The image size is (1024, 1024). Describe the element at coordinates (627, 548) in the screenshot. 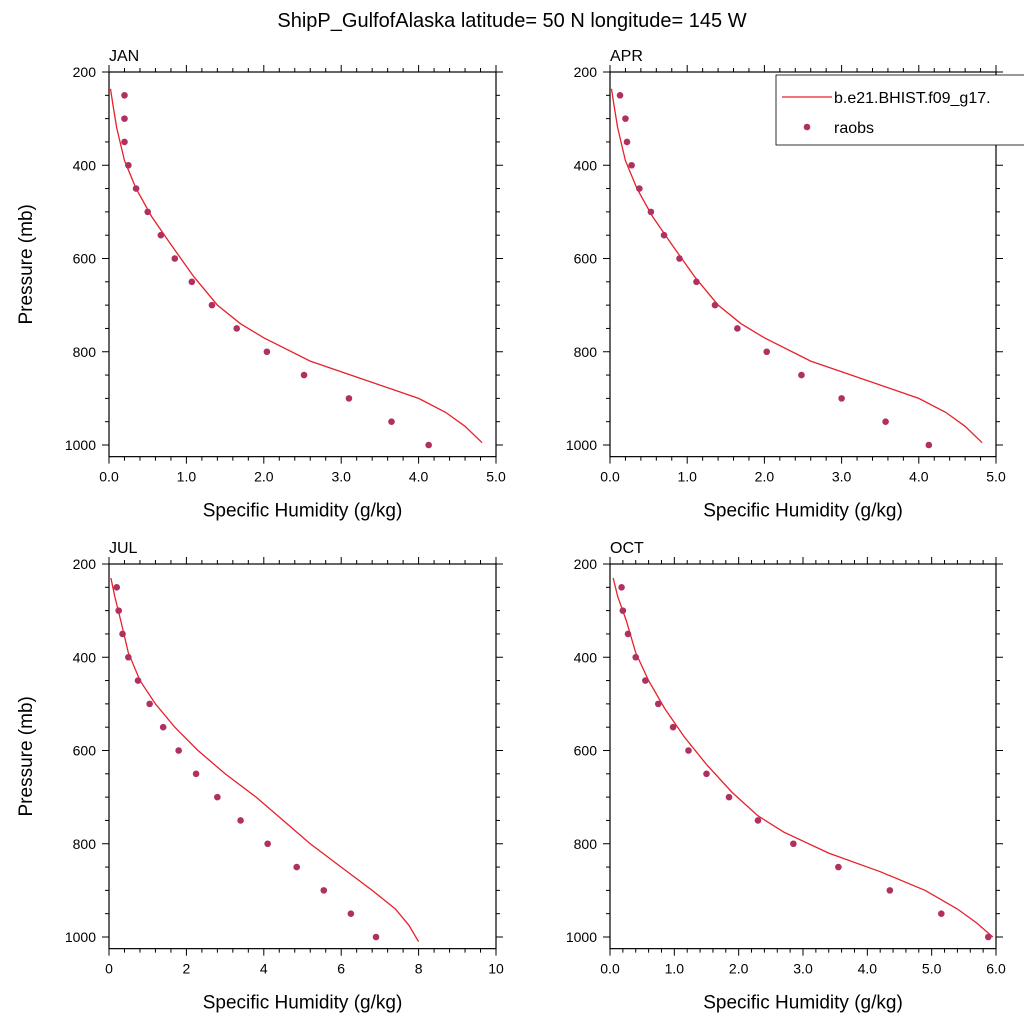

I see `panel-title: OCT` at that location.